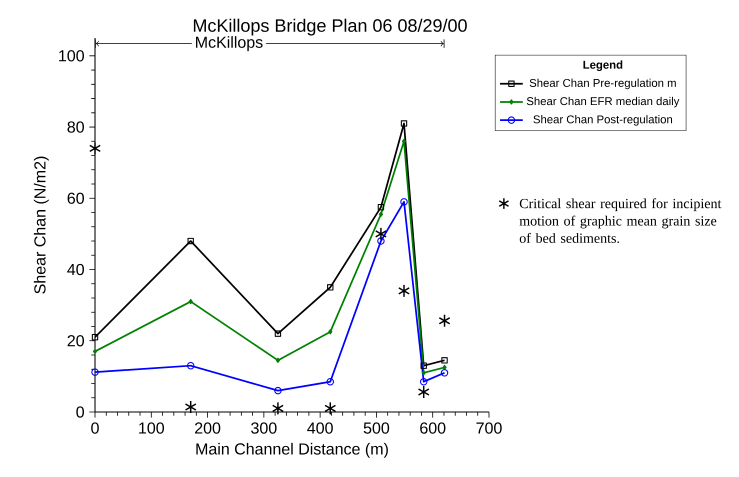  What do you see at coordinates (330, 27) in the screenshot?
I see `chart-title: McKillops Bridge Plan 06 08/29/00` at bounding box center [330, 27].